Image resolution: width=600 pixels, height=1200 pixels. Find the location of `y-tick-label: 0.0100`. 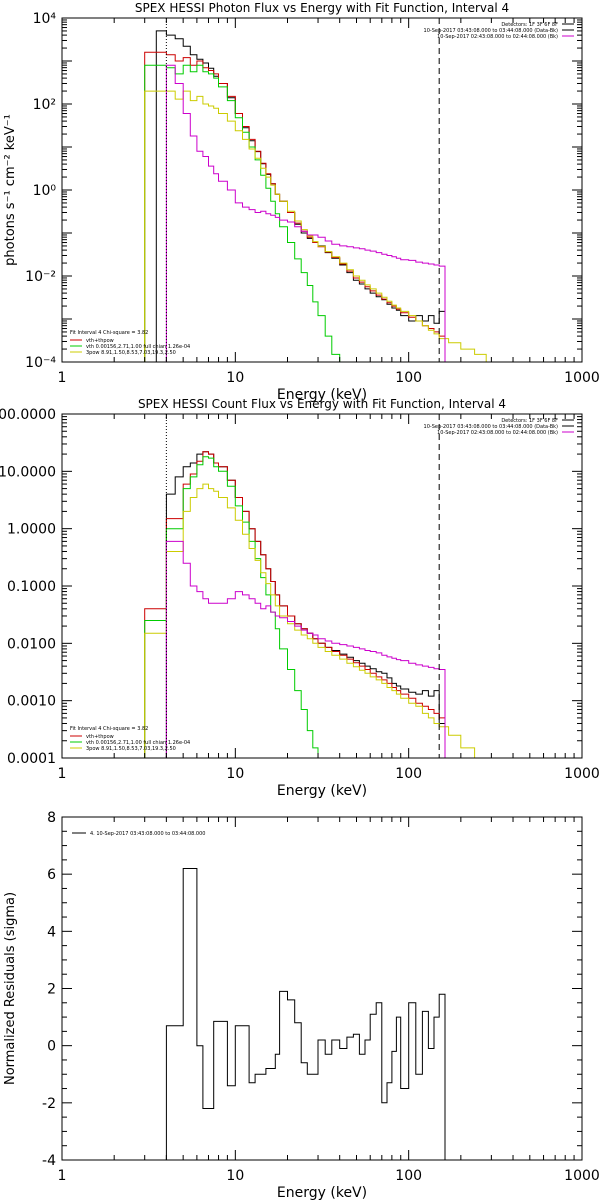

y-tick-label: 0.0100 is located at coordinates (31, 644).